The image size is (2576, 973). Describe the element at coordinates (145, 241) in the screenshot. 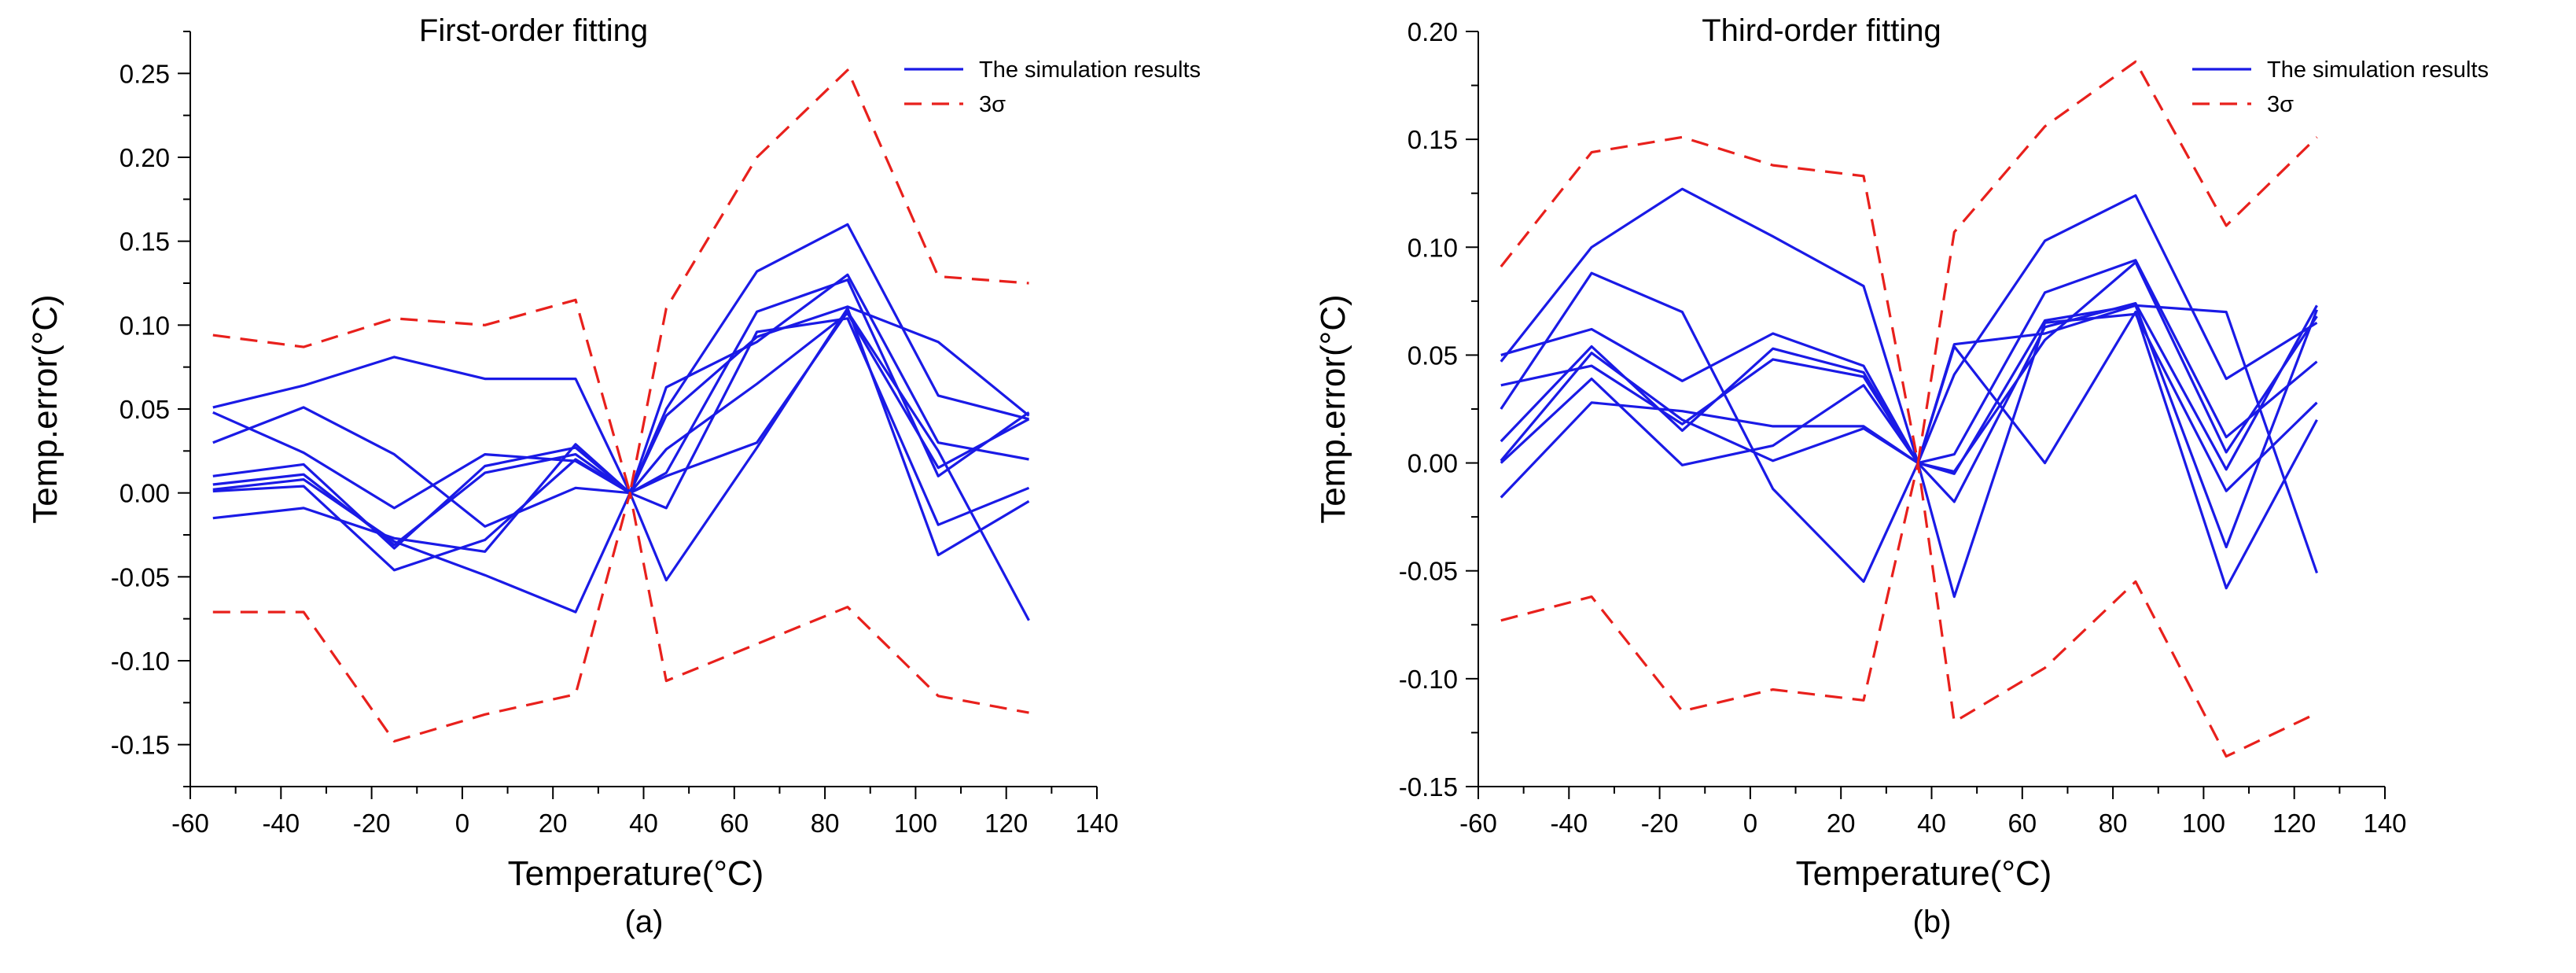

I see `chart-a-y-tick-label: 0.15` at that location.